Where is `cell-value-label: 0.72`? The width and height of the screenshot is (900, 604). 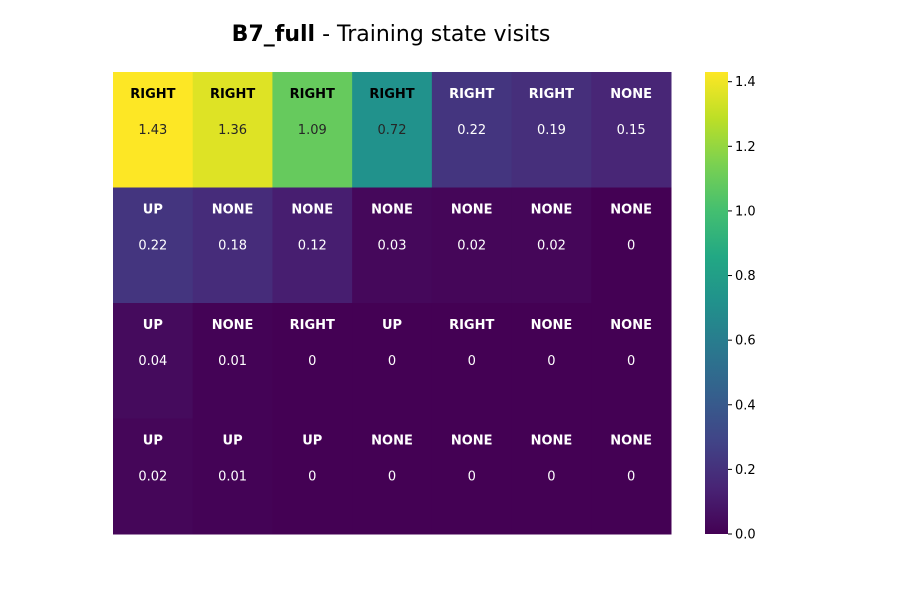
cell-value-label: 0.72 is located at coordinates (392, 130).